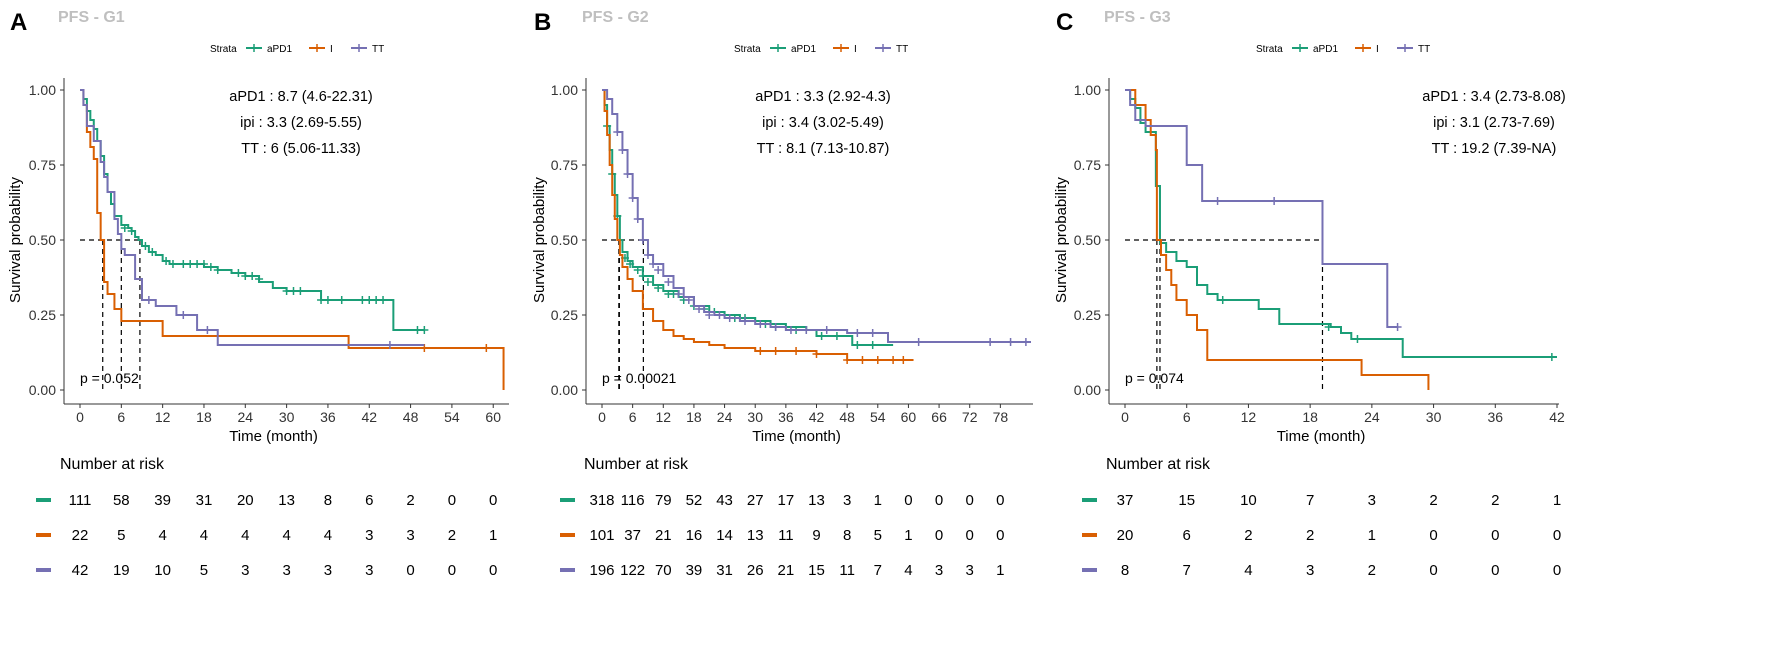 This screenshot has width=1766, height=663. What do you see at coordinates (816, 500) in the screenshot?
I see `risk-value: 13` at bounding box center [816, 500].